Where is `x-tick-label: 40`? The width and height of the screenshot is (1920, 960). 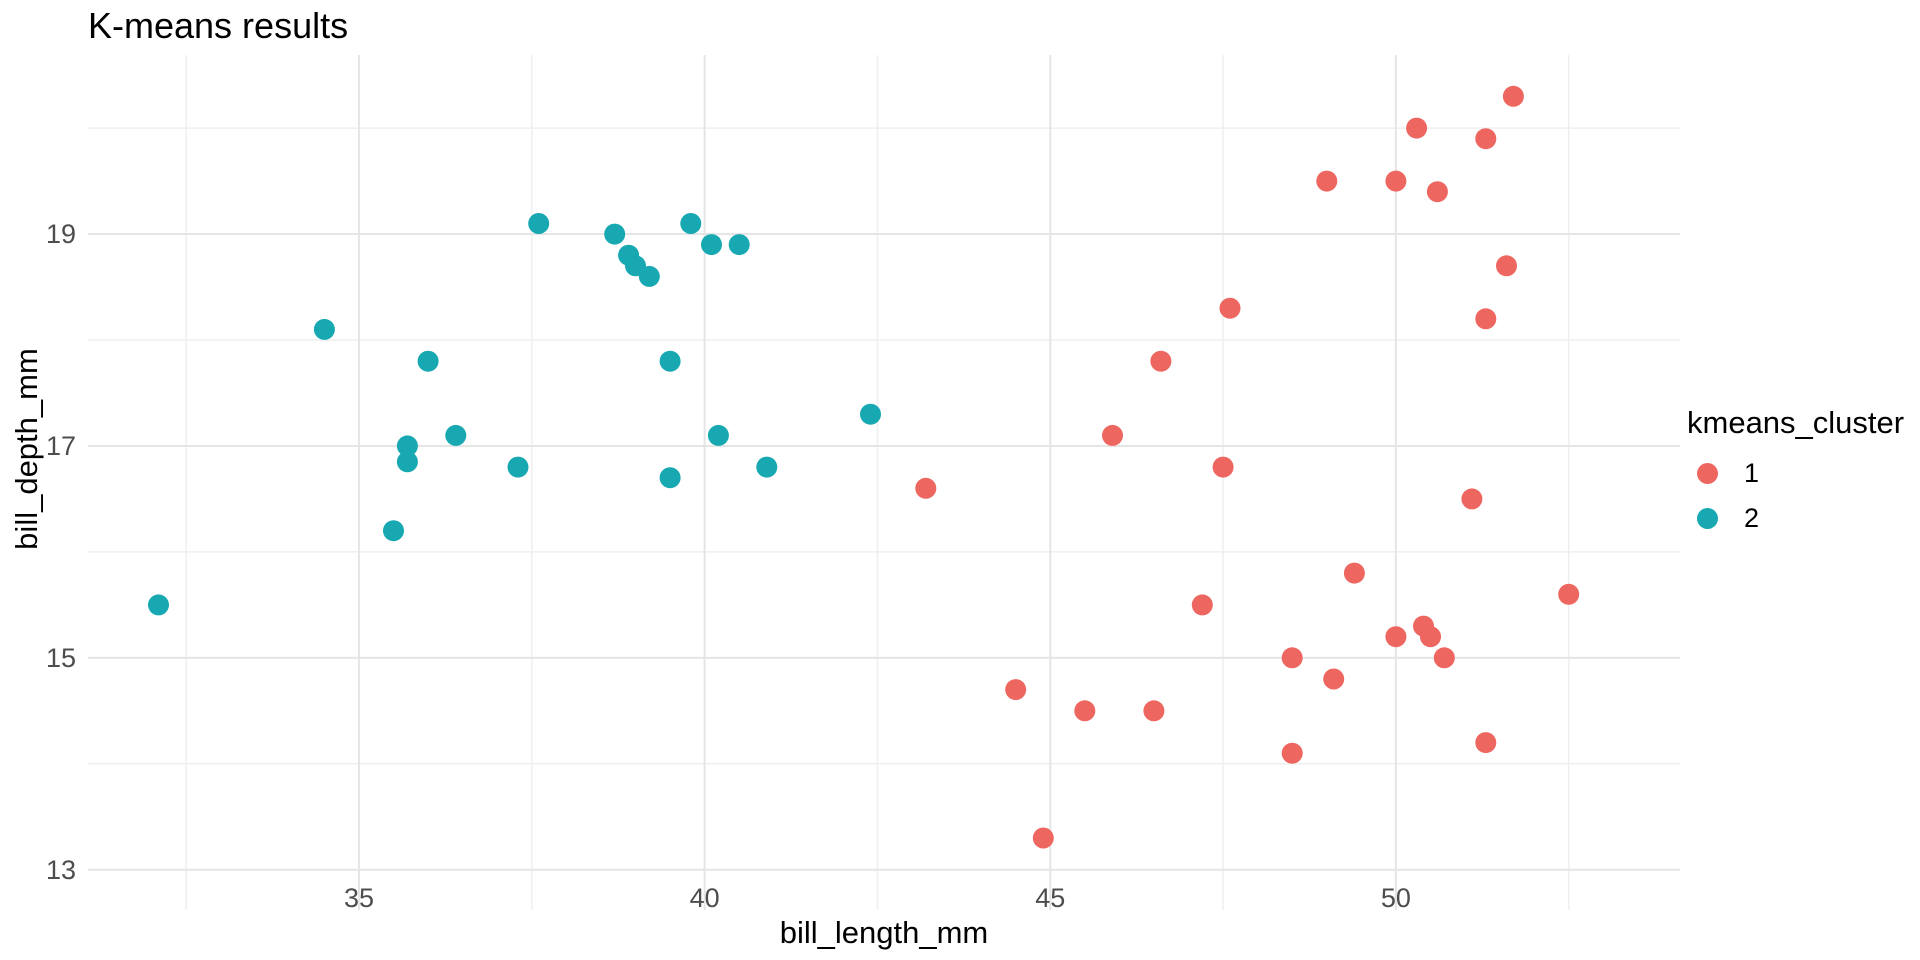
x-tick-label: 40 is located at coordinates (704, 898).